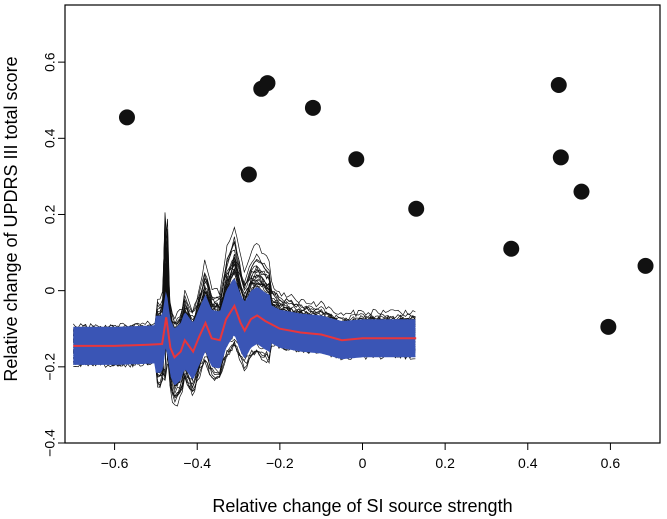 The width and height of the screenshot is (667, 519). I want to click on y-tick-label: −0.2, so click(50, 367).